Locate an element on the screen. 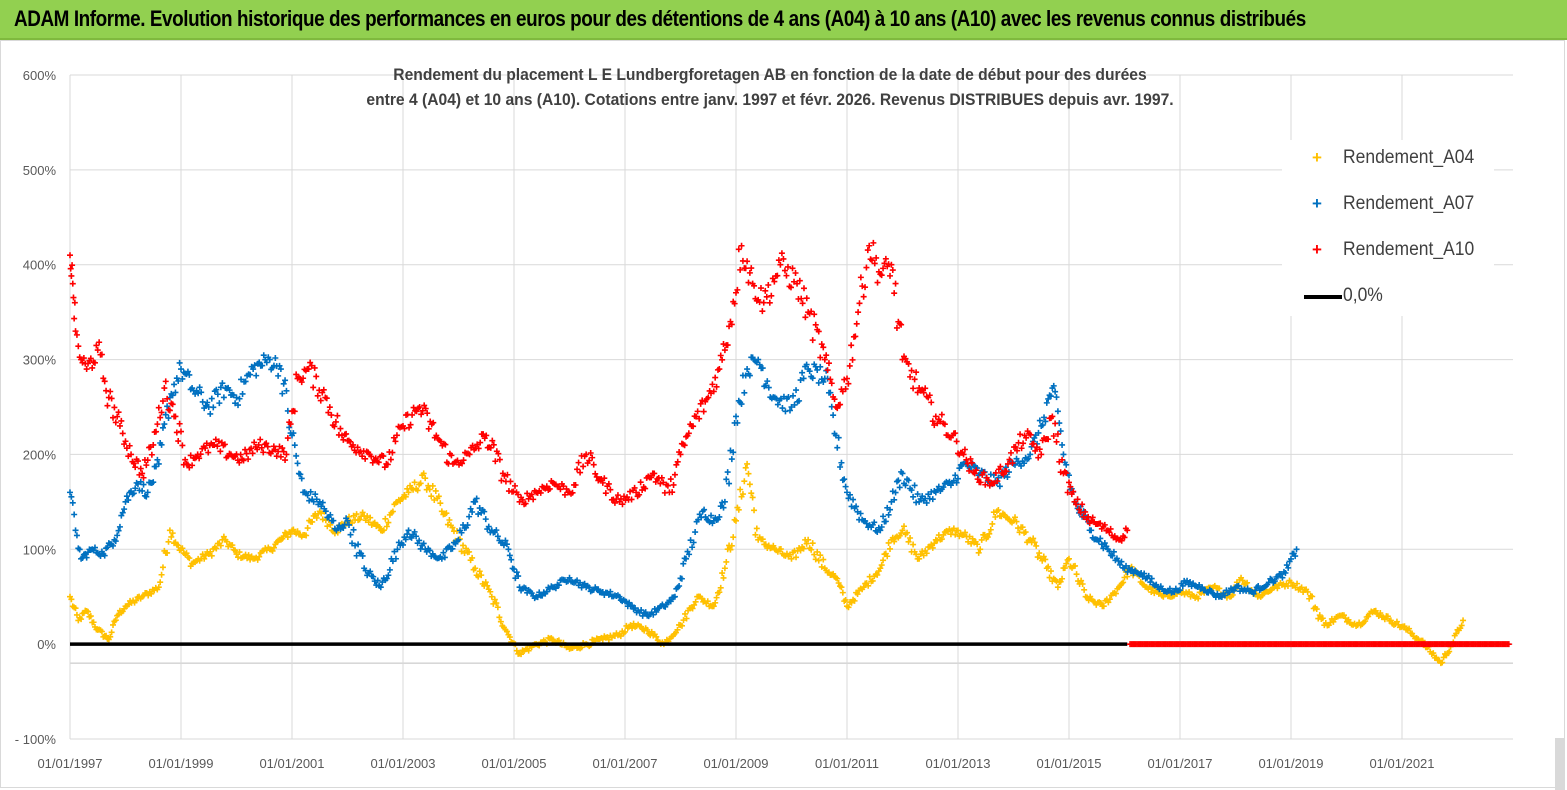  x-tick-label: 01/01/2003 is located at coordinates (402, 763).